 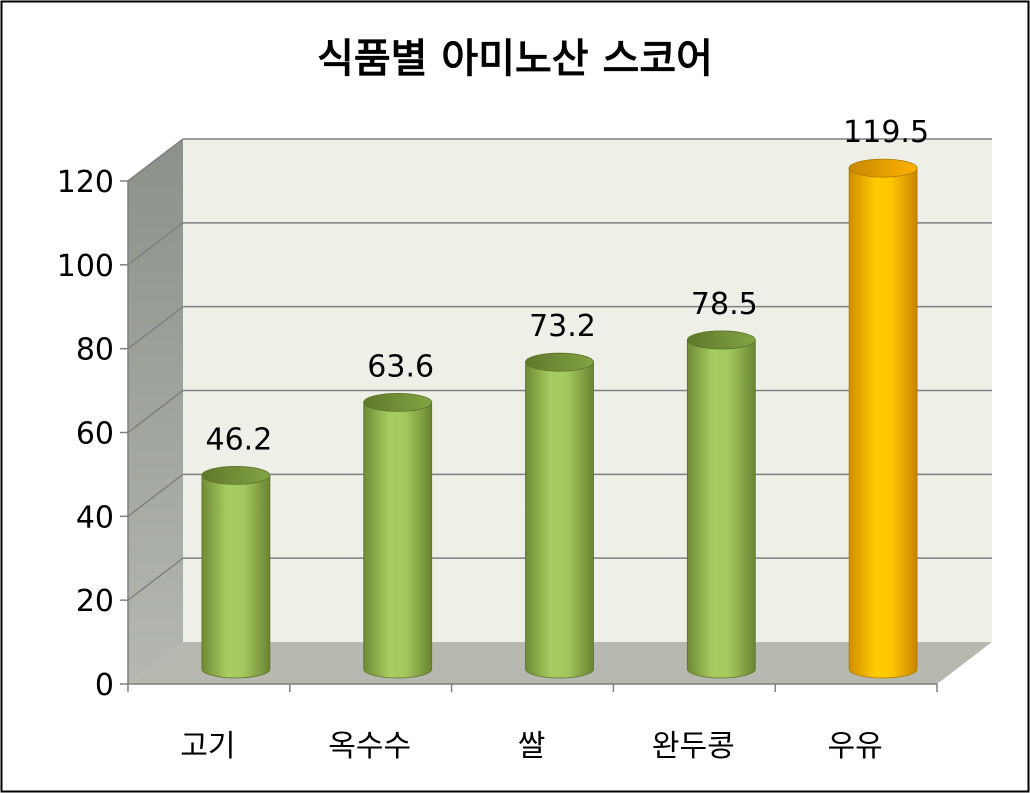 What do you see at coordinates (104, 685) in the screenshot?
I see `y-tick-label: 0` at bounding box center [104, 685].